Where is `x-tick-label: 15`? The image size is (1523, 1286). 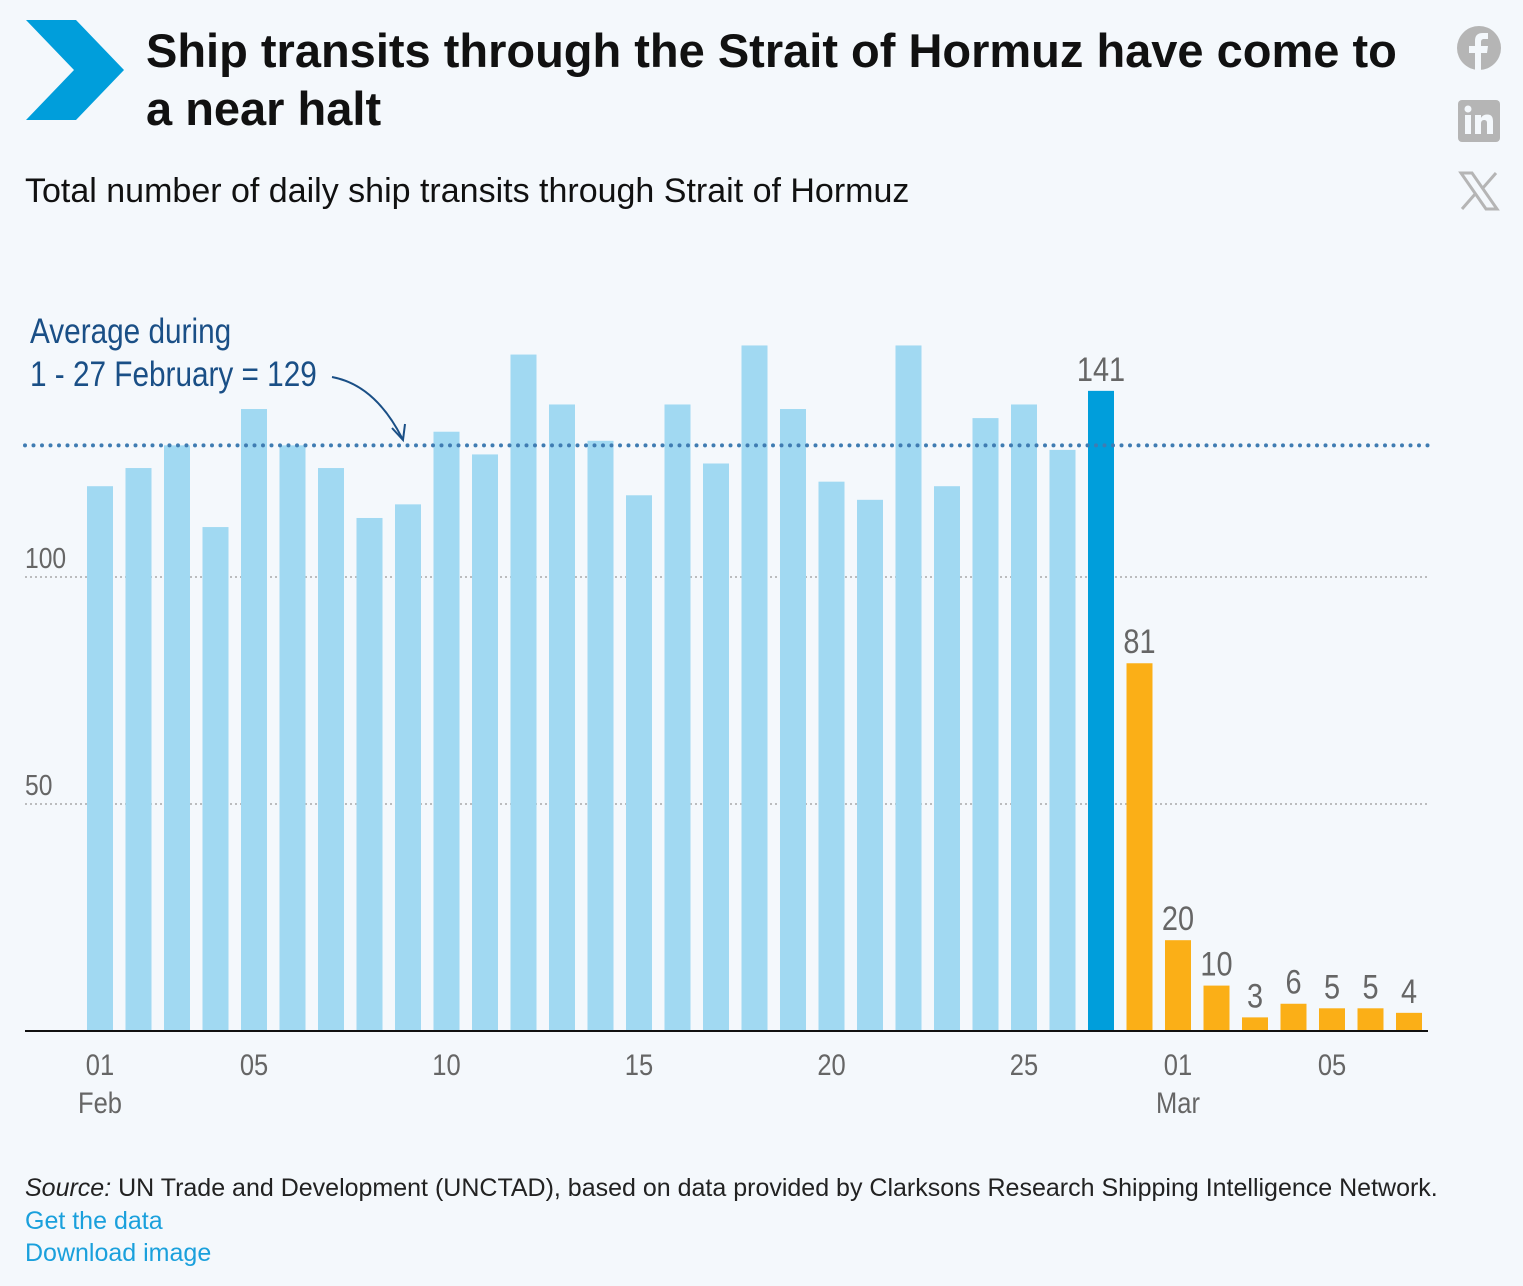 x-tick-label: 15 is located at coordinates (639, 1064).